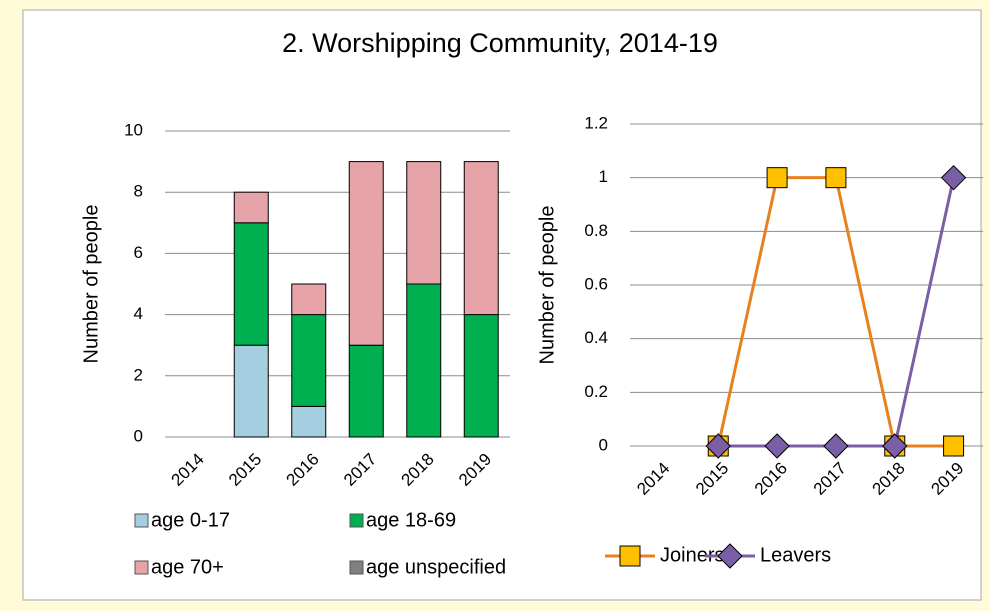 This screenshot has height=611, width=990. What do you see at coordinates (138, 313) in the screenshot?
I see `y-tick-label: 4` at bounding box center [138, 313].